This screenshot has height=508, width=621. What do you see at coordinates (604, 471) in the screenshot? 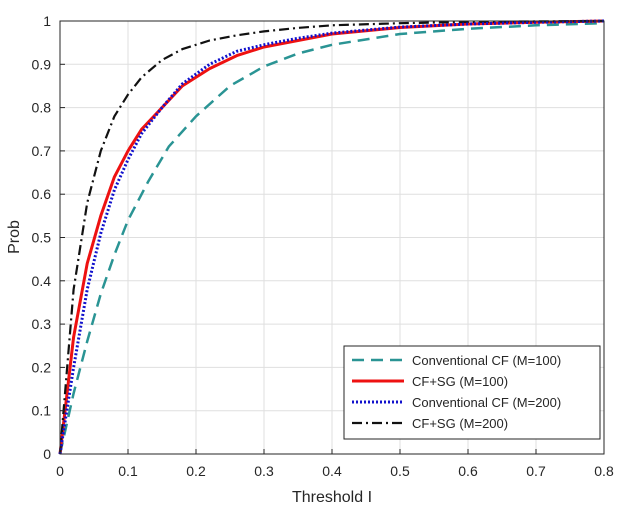
I see `x-tick-label: 0.8` at bounding box center [604, 471].